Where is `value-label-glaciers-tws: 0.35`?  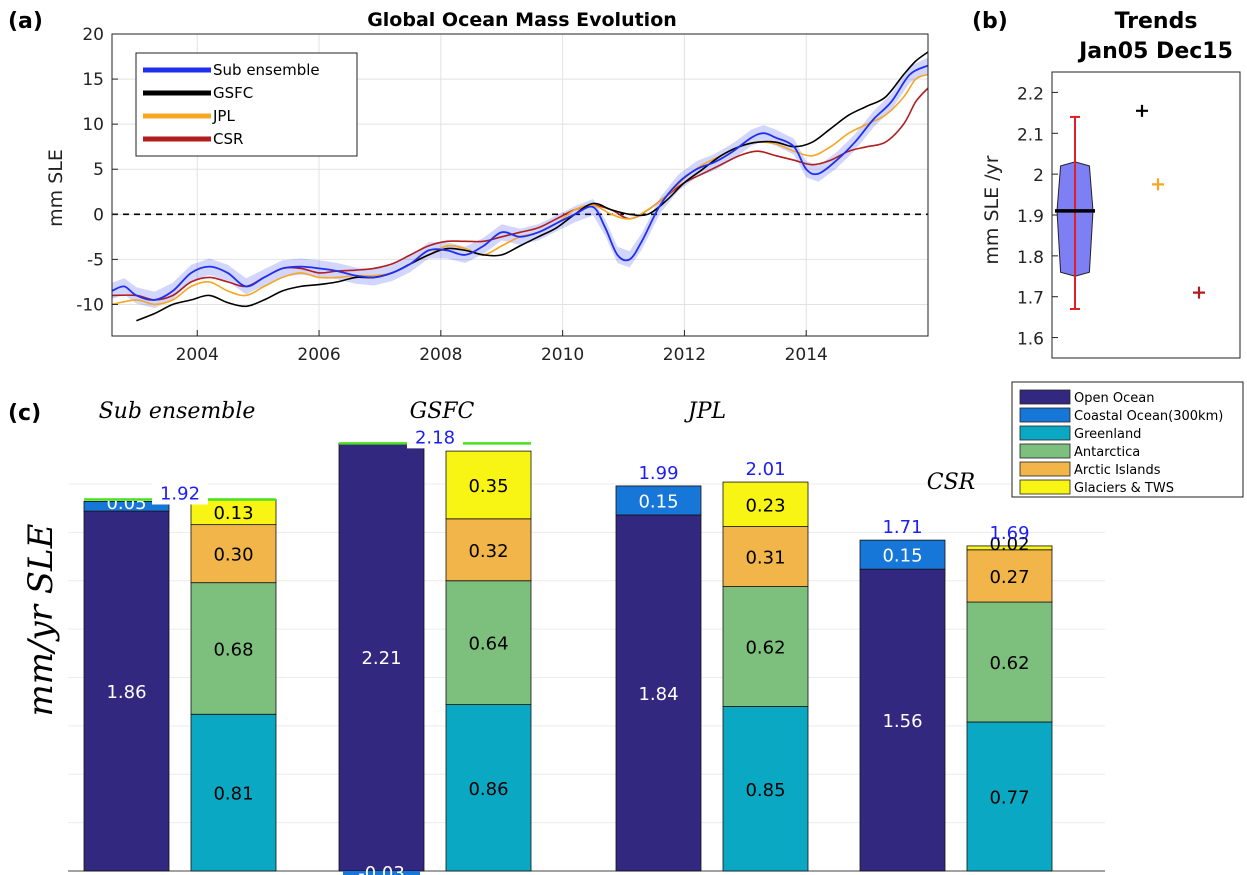 value-label-glaciers-tws: 0.35 is located at coordinates (488, 486).